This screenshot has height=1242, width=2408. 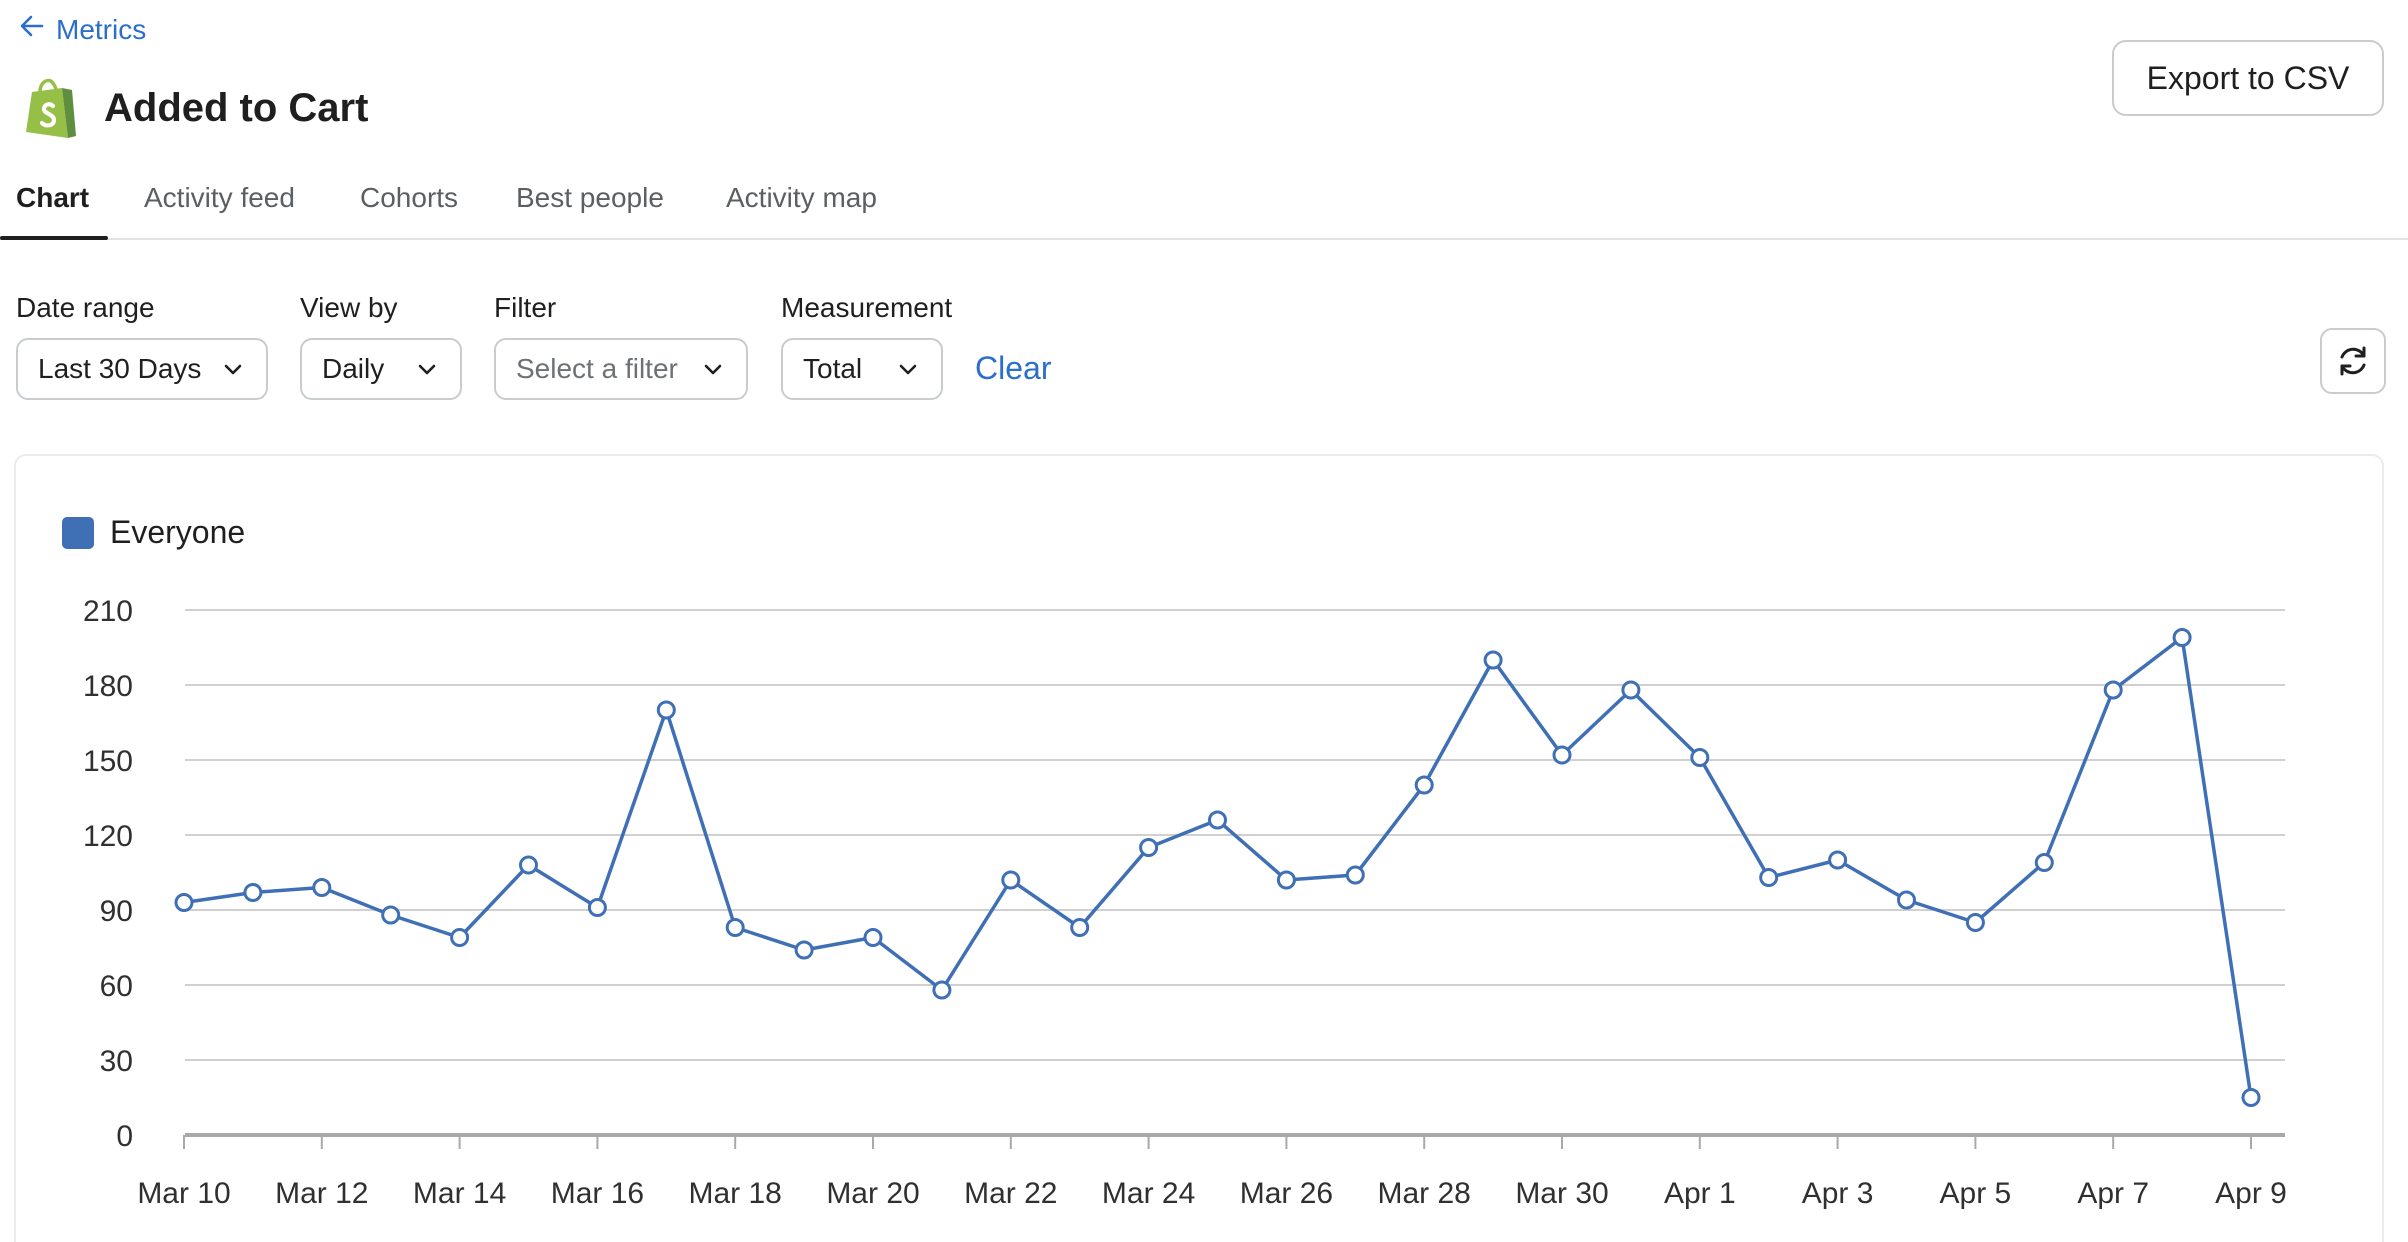 I want to click on active-tab-indicator, so click(x=54, y=238).